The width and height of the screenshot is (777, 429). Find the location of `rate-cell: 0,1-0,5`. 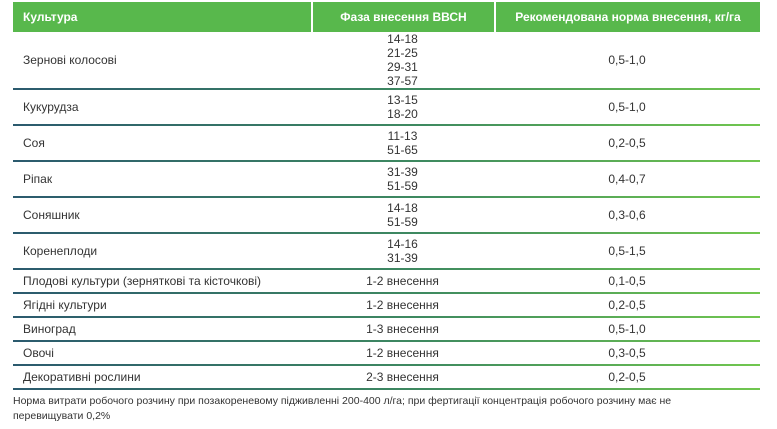

rate-cell: 0,1-0,5 is located at coordinates (627, 281).